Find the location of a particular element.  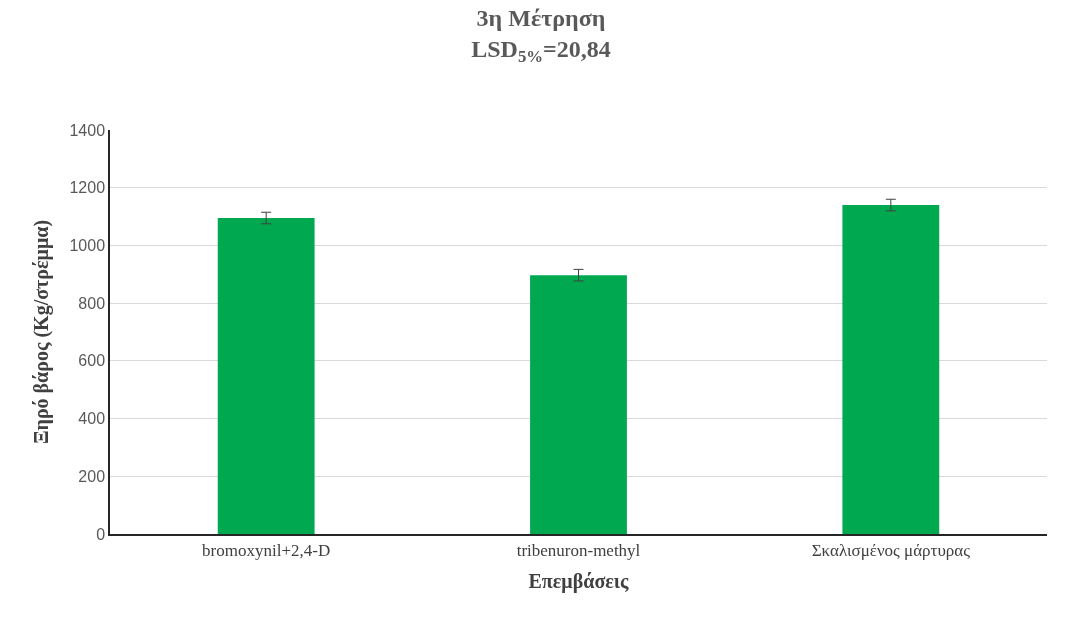

y-tick-label: 1000 is located at coordinates (87, 246).